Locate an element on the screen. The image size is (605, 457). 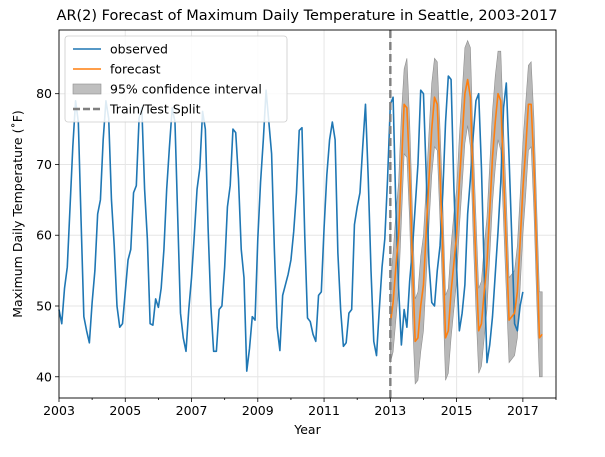
x-axis-label: Year is located at coordinates (307, 429).